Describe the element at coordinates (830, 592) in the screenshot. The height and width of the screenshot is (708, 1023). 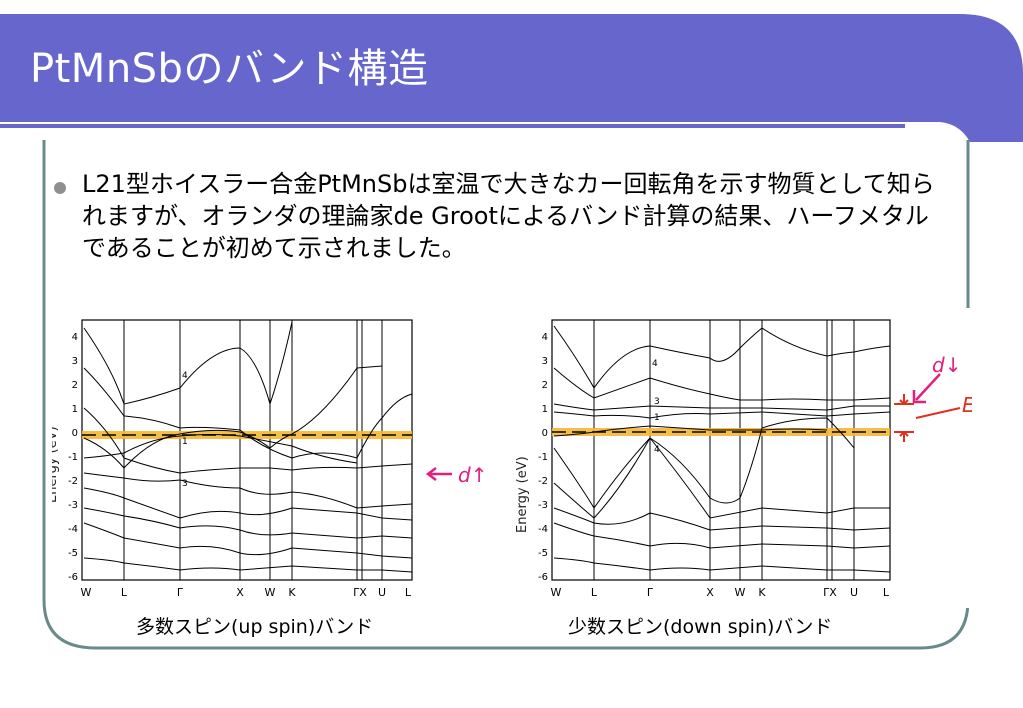
I see `right-xtick: ΓX` at that location.